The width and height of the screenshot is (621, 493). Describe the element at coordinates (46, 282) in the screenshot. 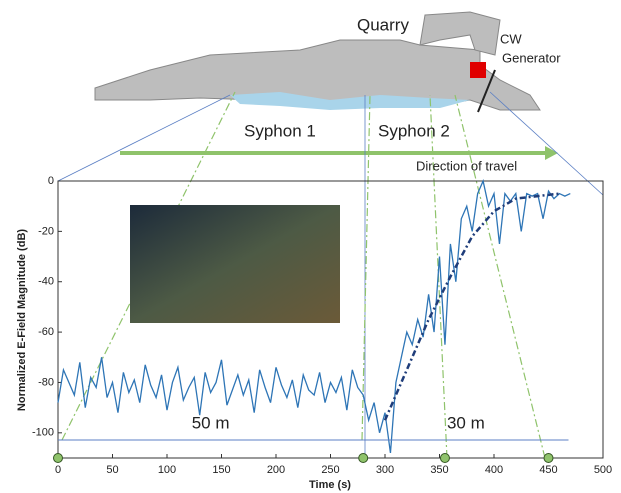

I see `y-tick-label: -40` at that location.